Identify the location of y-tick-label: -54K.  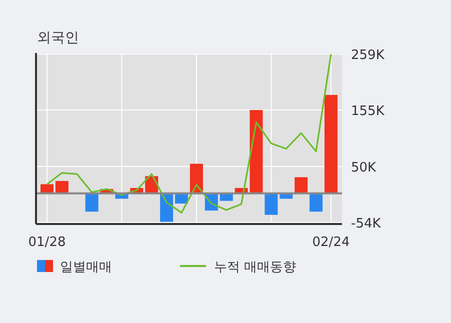
(366, 224).